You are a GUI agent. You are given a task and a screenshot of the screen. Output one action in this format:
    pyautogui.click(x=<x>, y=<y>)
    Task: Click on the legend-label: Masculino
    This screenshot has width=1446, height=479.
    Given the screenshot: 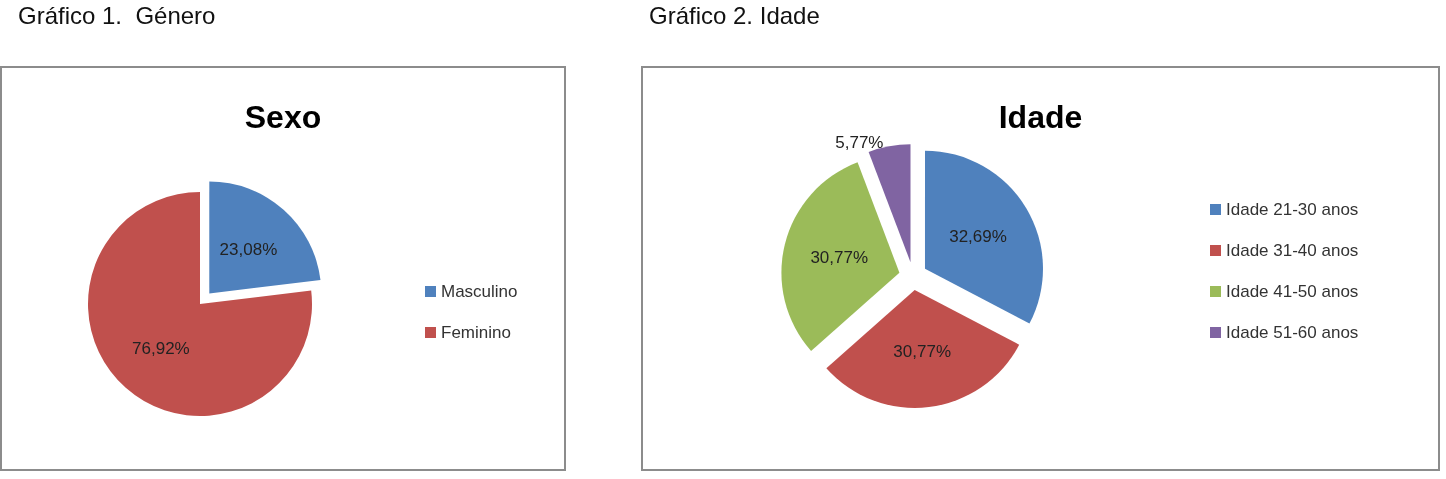 What is the action you would take?
    pyautogui.click(x=479, y=291)
    